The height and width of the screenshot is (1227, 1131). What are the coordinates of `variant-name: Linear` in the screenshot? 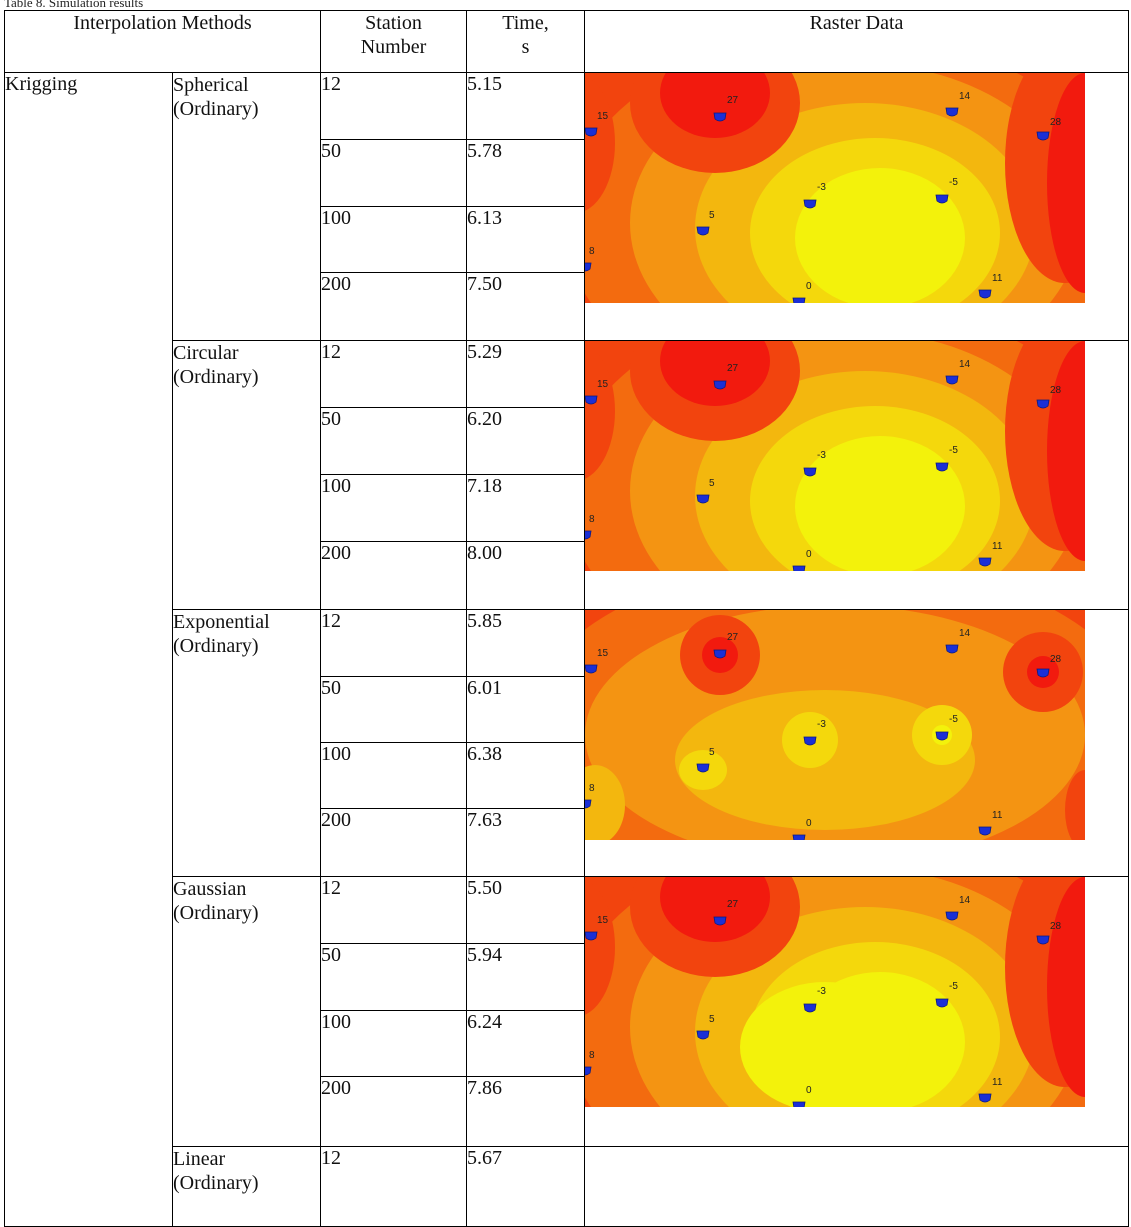 It's located at (199, 1159).